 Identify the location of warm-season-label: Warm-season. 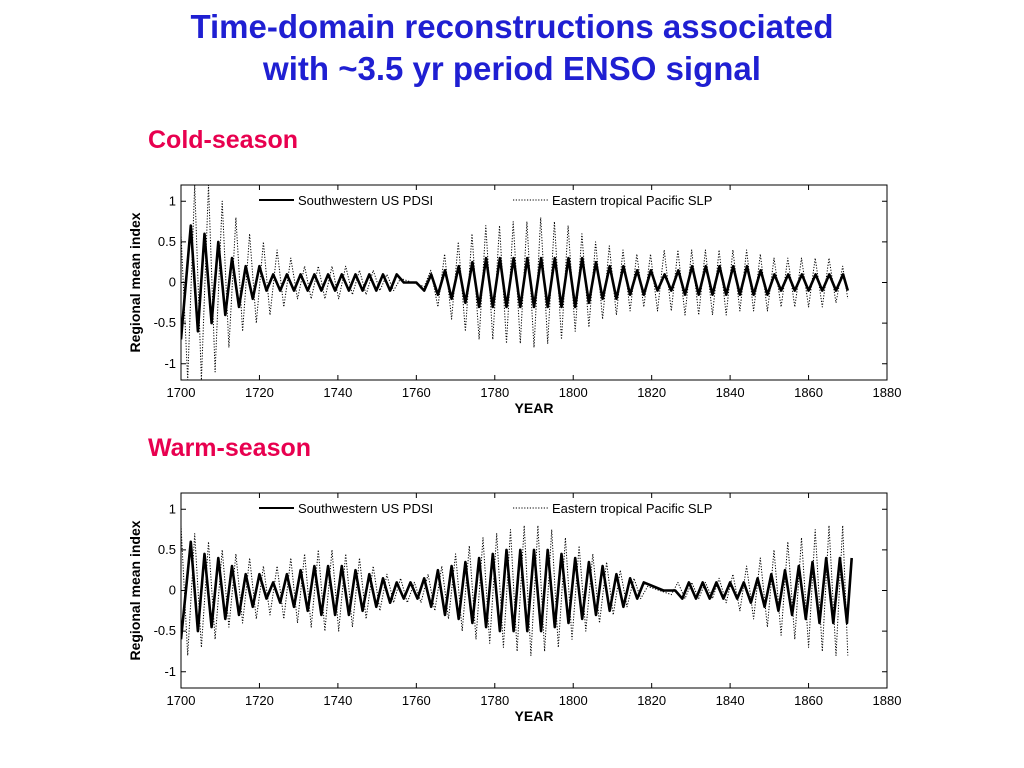
(230, 448).